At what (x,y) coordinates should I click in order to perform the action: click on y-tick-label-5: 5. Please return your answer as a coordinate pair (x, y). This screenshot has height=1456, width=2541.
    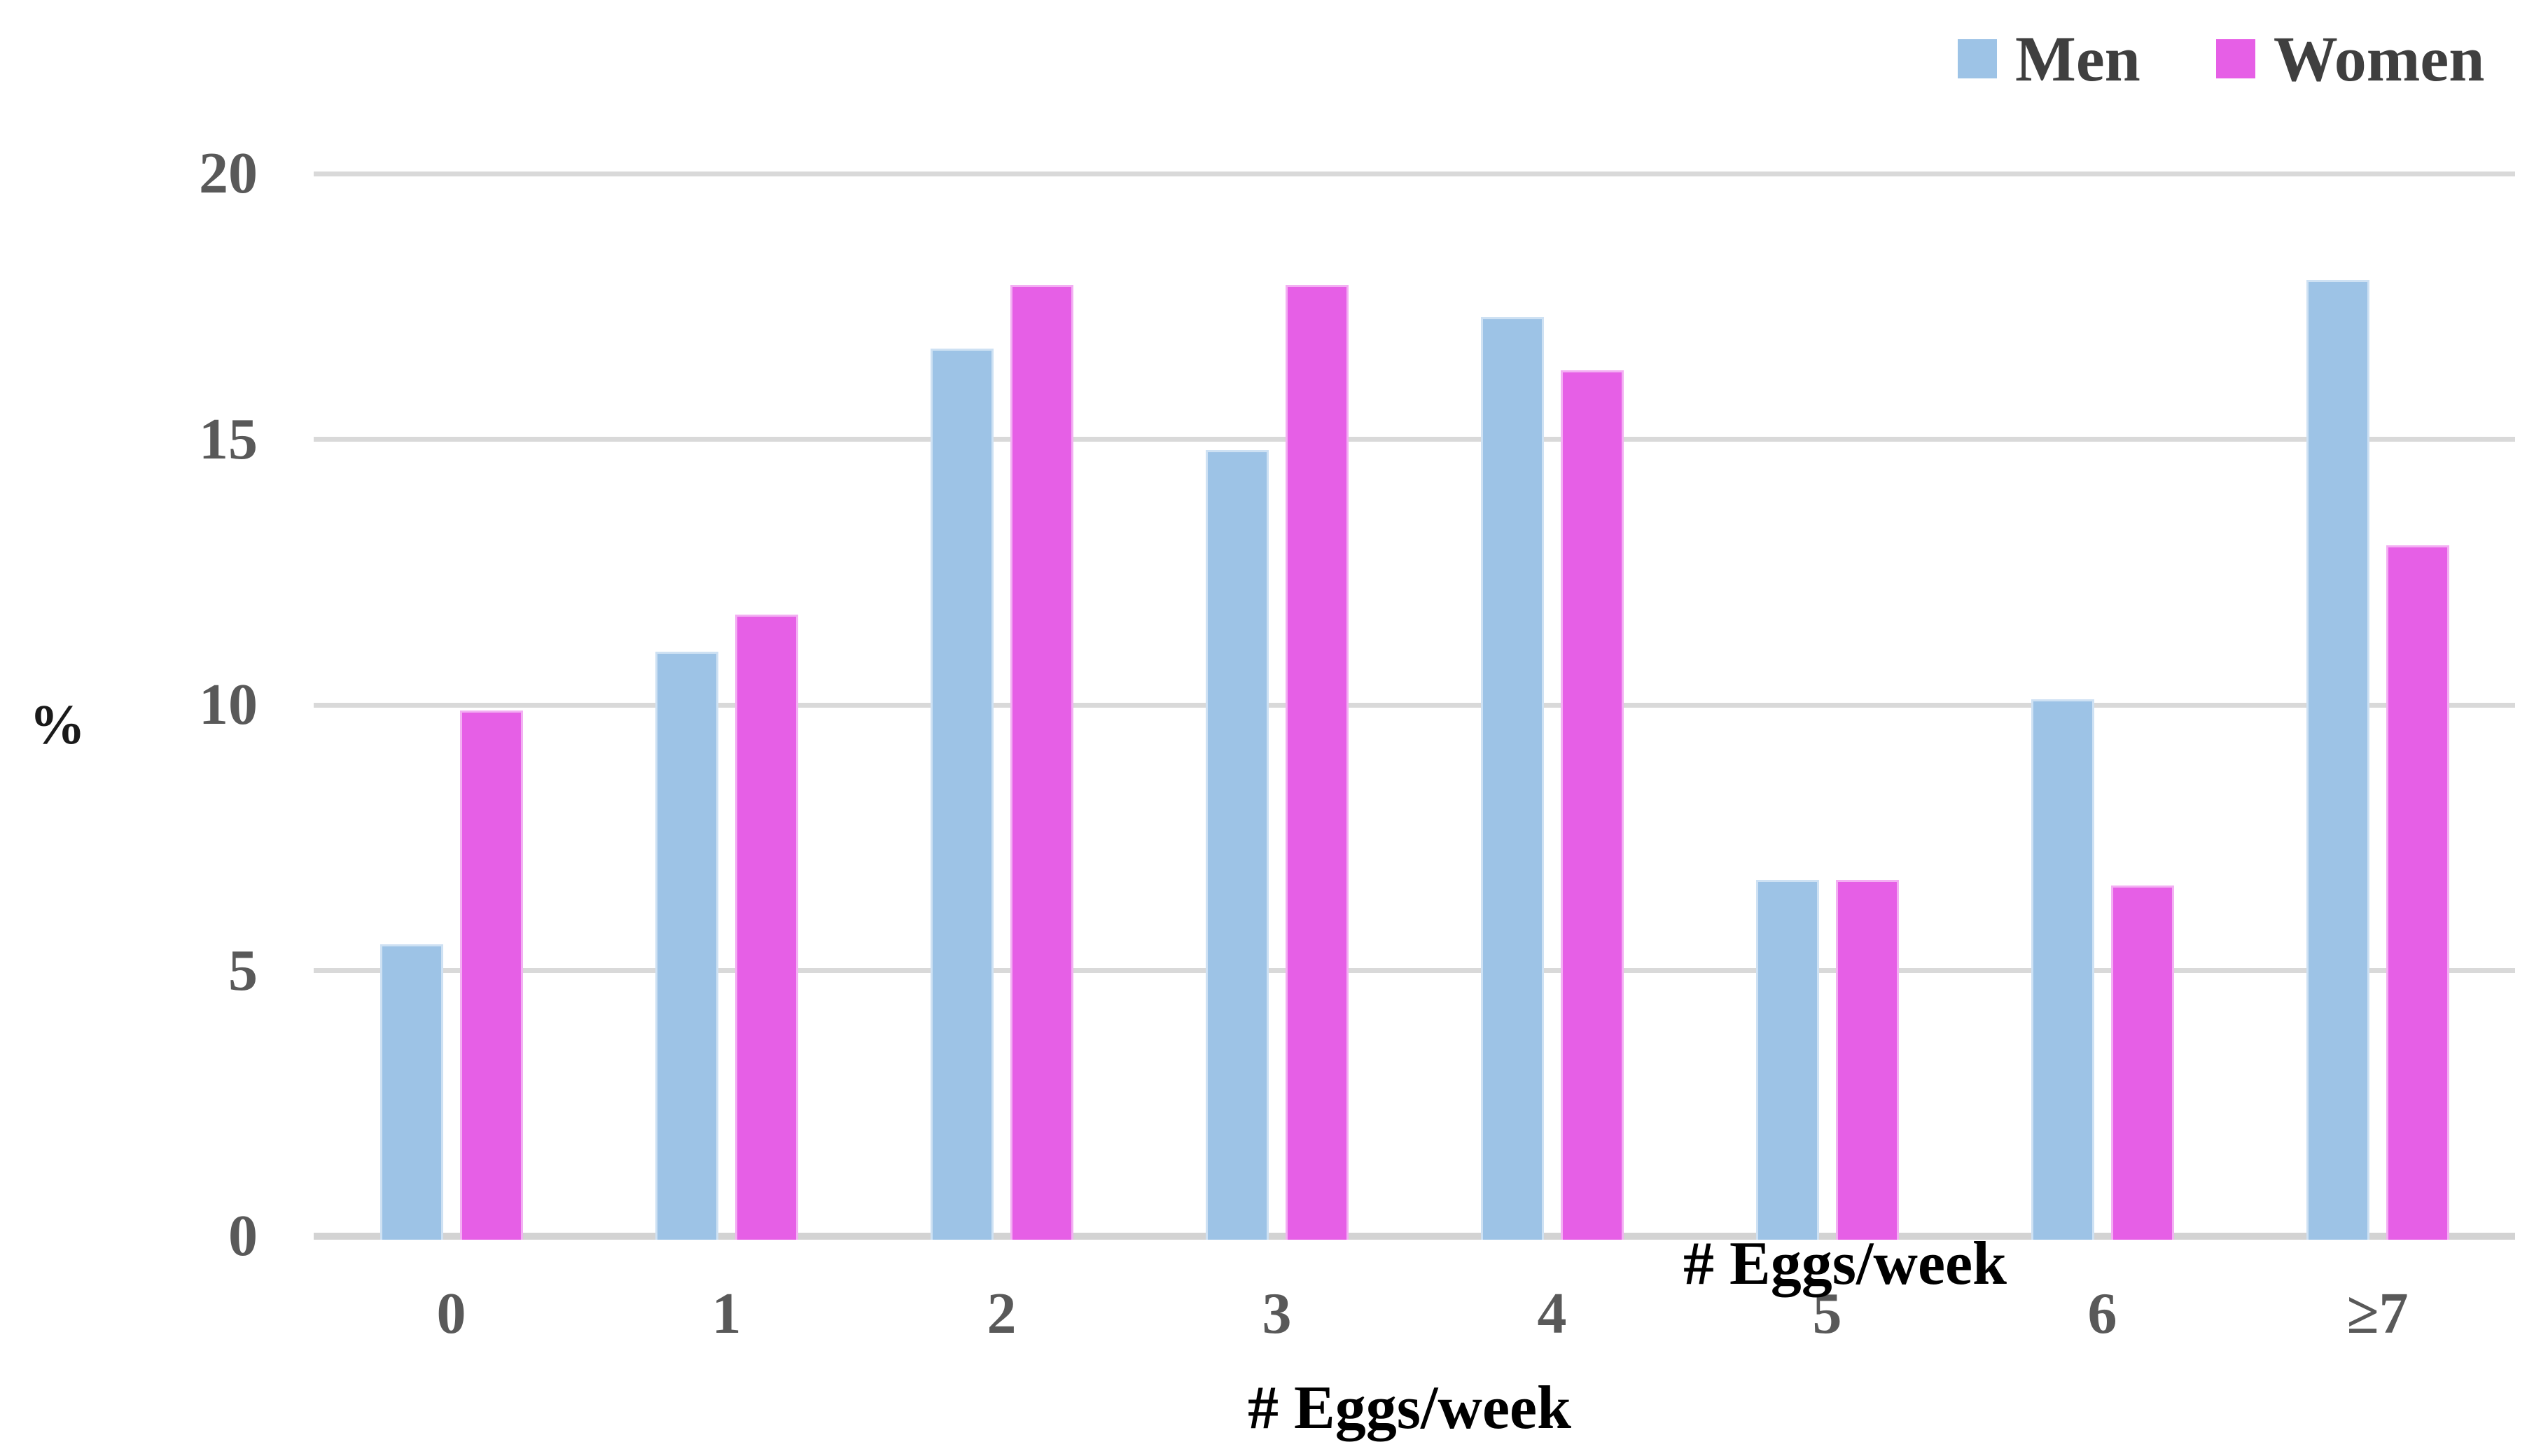
    Looking at the image, I should click on (243, 970).